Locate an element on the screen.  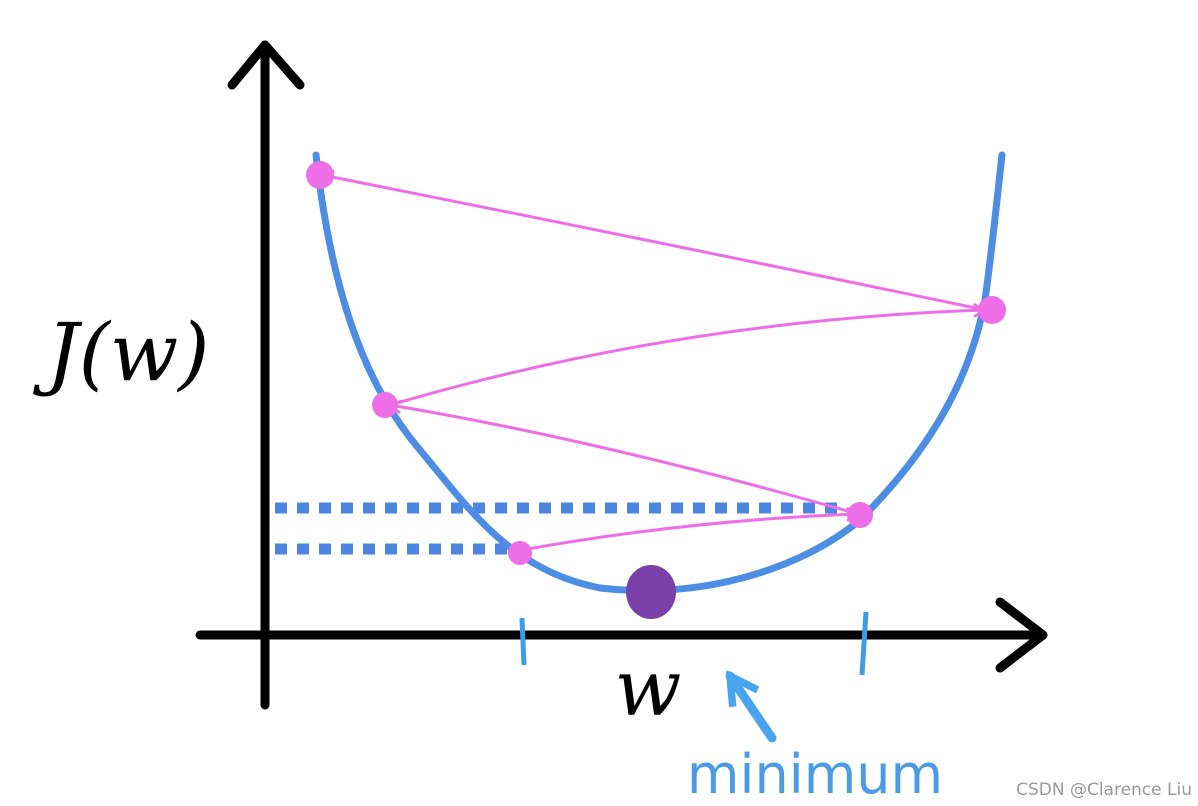
dotted-levels is located at coordinates (557, 528).